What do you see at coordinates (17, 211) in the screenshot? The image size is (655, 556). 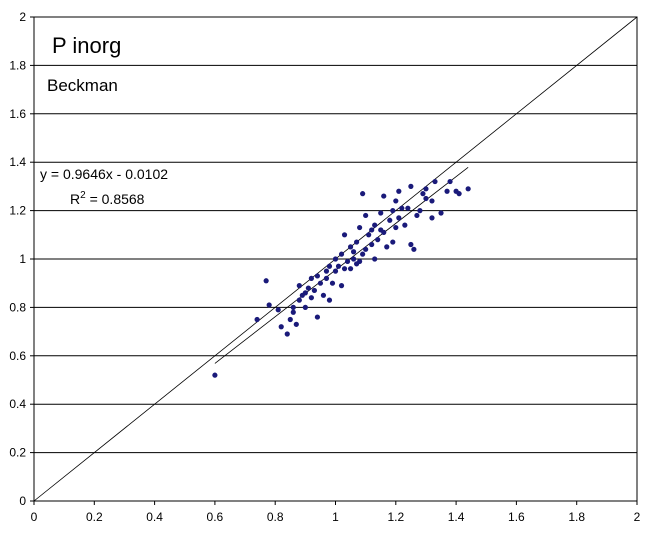 I see `y-tick-label: 1.2` at bounding box center [17, 211].